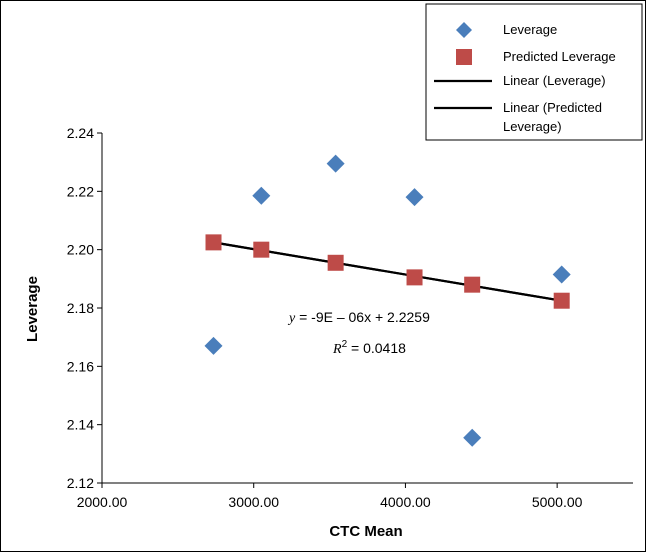 The height and width of the screenshot is (556, 646). What do you see at coordinates (559, 56) in the screenshot?
I see `legend-label: Predicted Leverage` at bounding box center [559, 56].